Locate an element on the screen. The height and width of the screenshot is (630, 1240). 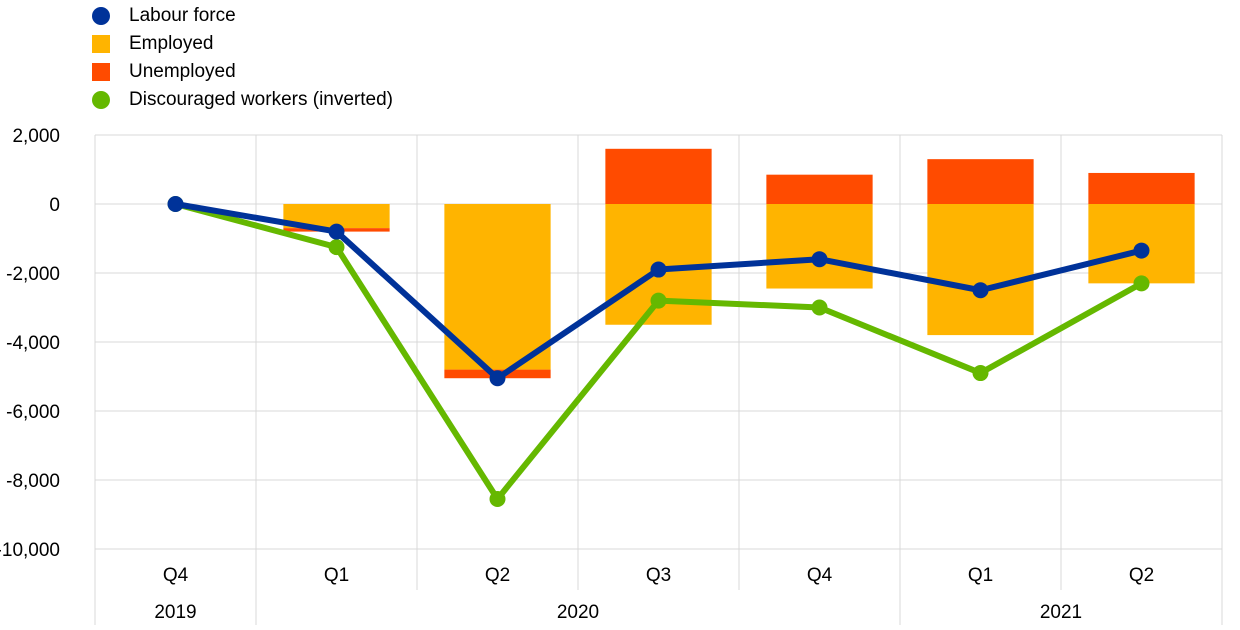
y-tick-label: -6,000 is located at coordinates (33, 412).